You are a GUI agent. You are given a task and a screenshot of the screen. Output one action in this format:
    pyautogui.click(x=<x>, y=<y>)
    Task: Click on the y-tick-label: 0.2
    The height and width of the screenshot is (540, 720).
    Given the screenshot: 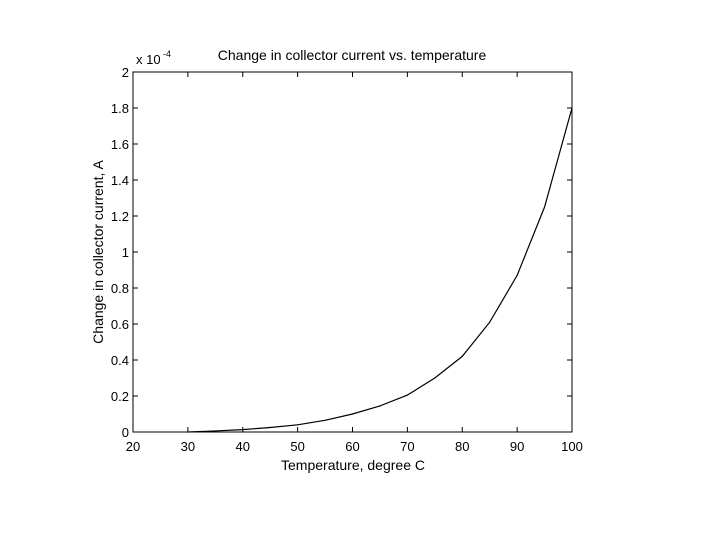 What is the action you would take?
    pyautogui.click(x=120, y=396)
    